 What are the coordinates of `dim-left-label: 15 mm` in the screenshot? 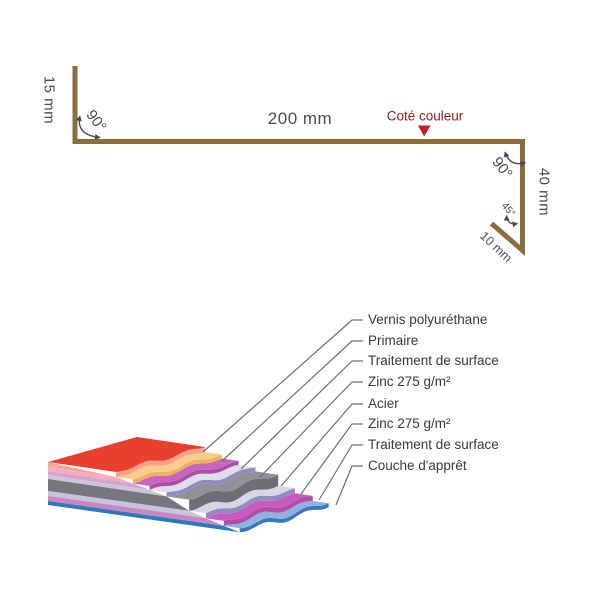 It's located at (49, 100).